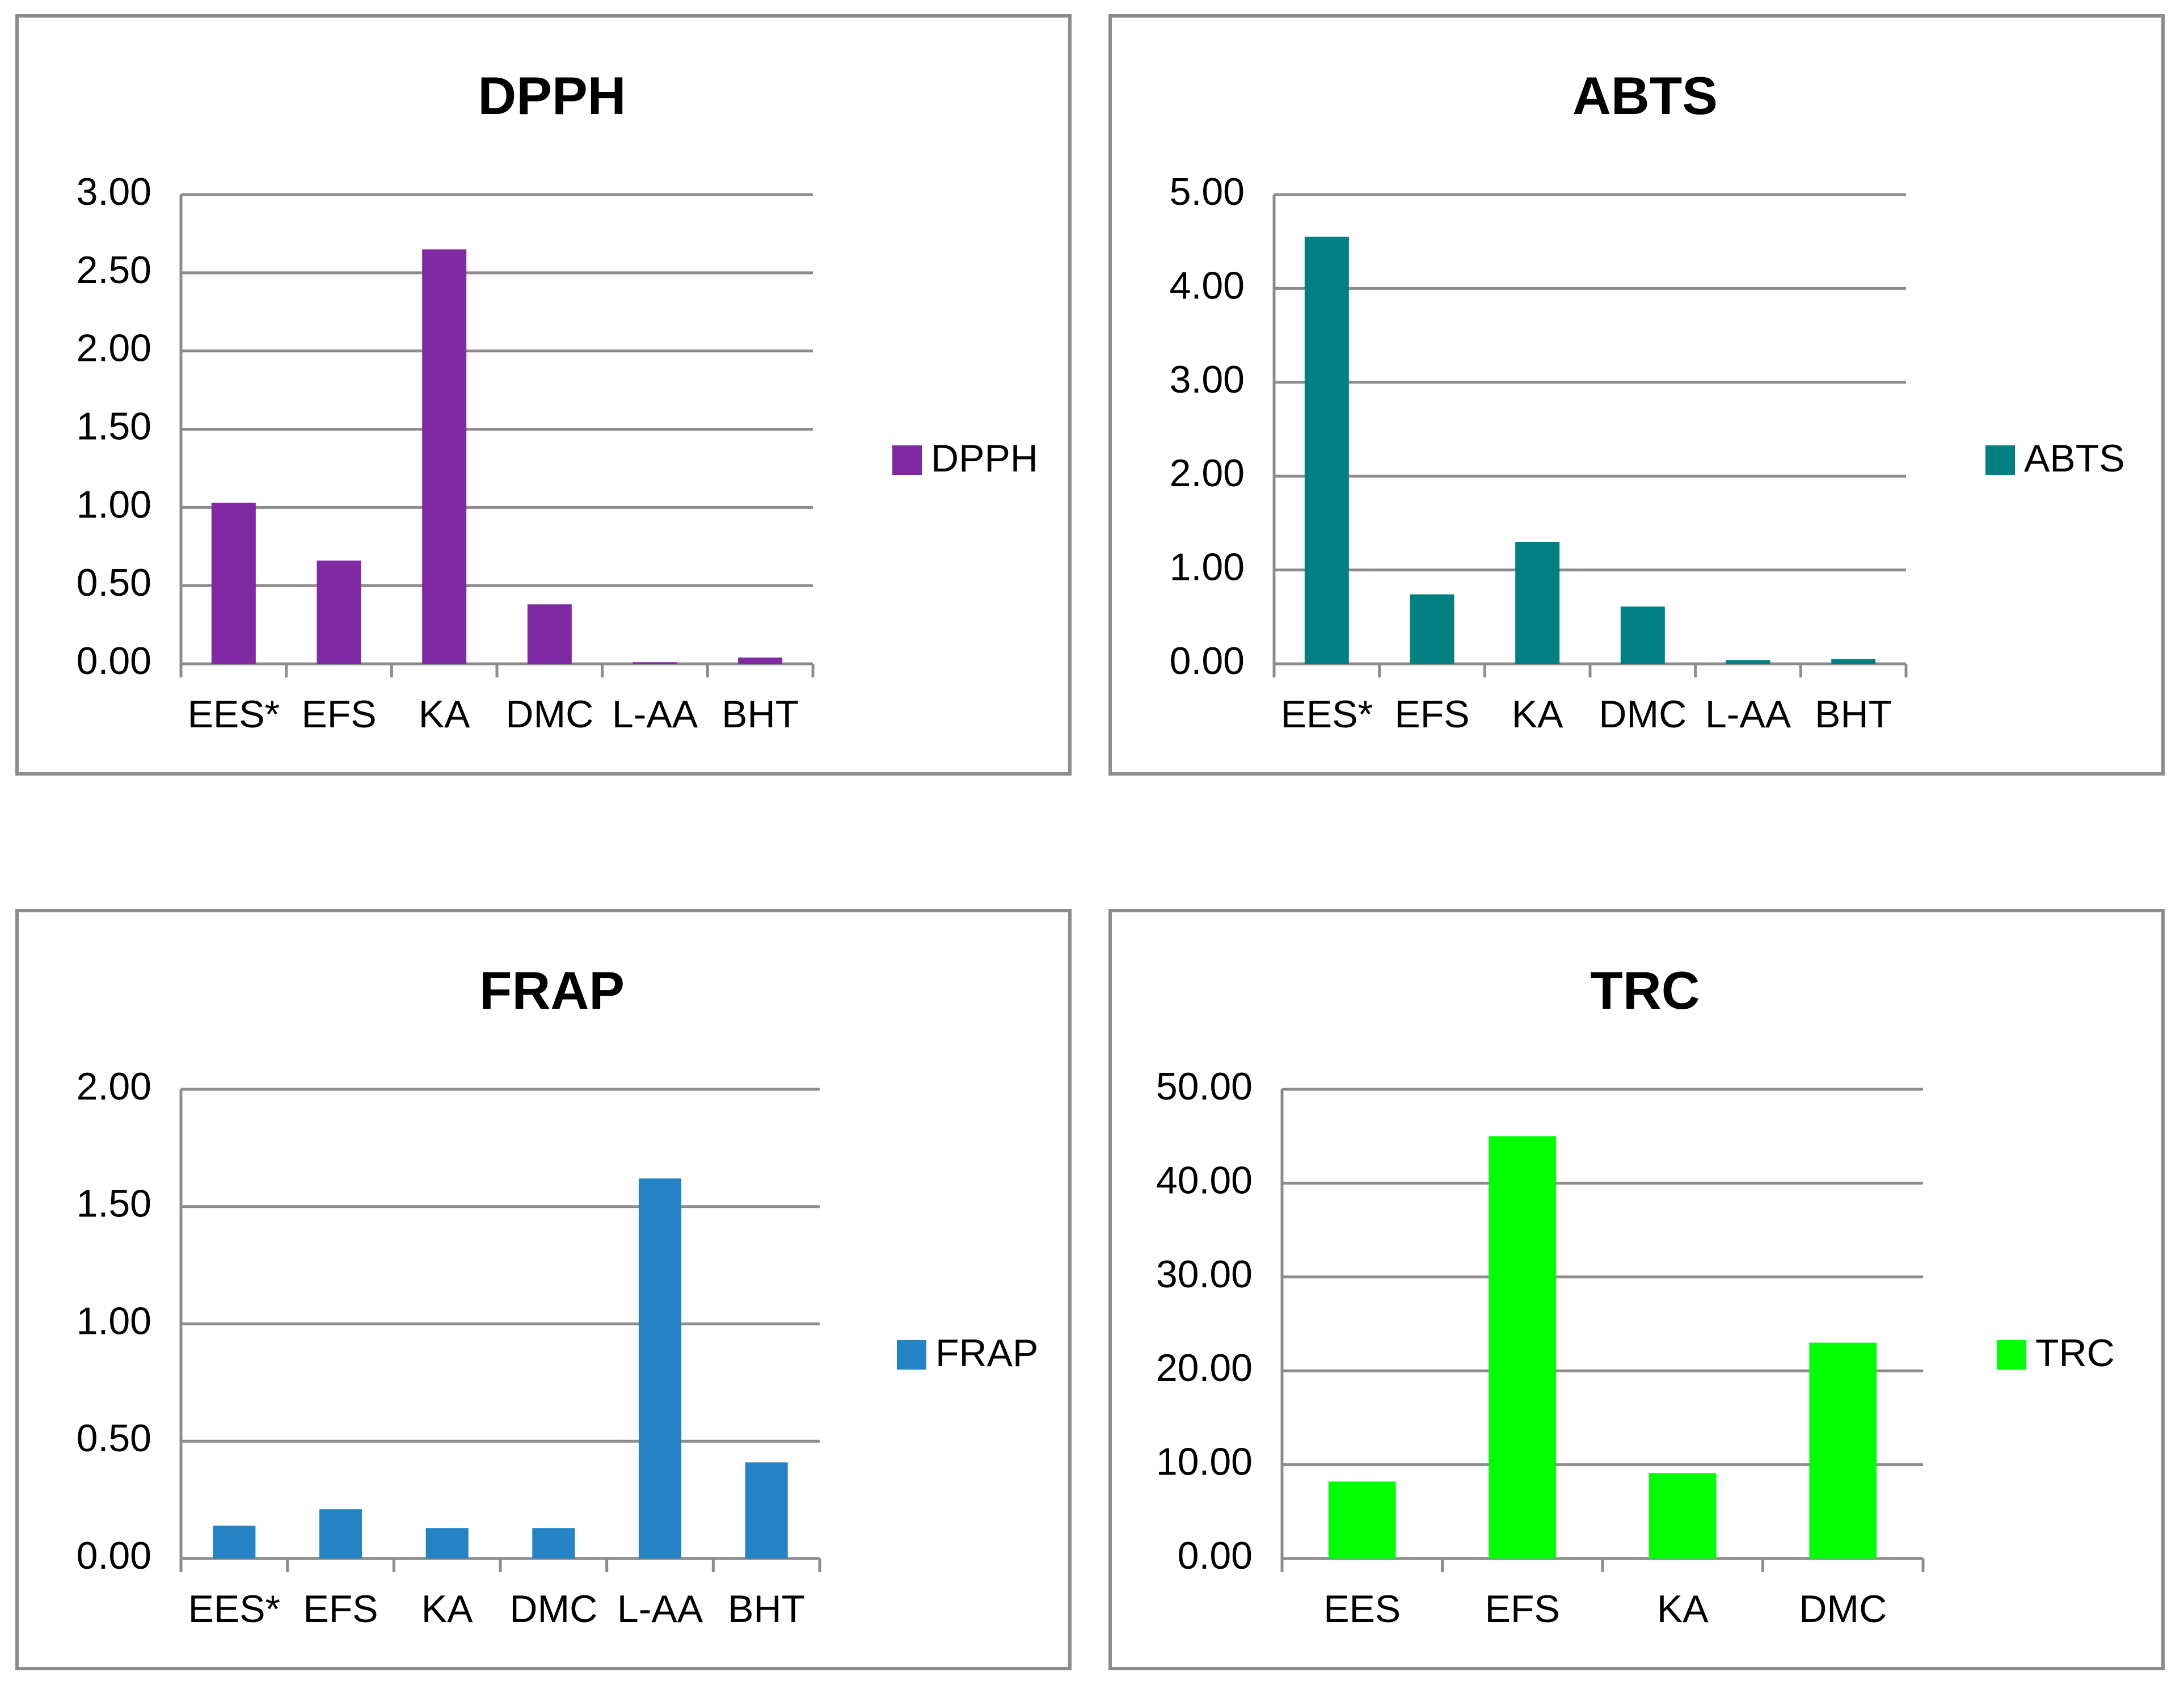 The height and width of the screenshot is (1689, 2184). Describe the element at coordinates (911, 1355) in the screenshot. I see `legend-swatch-frap` at that location.